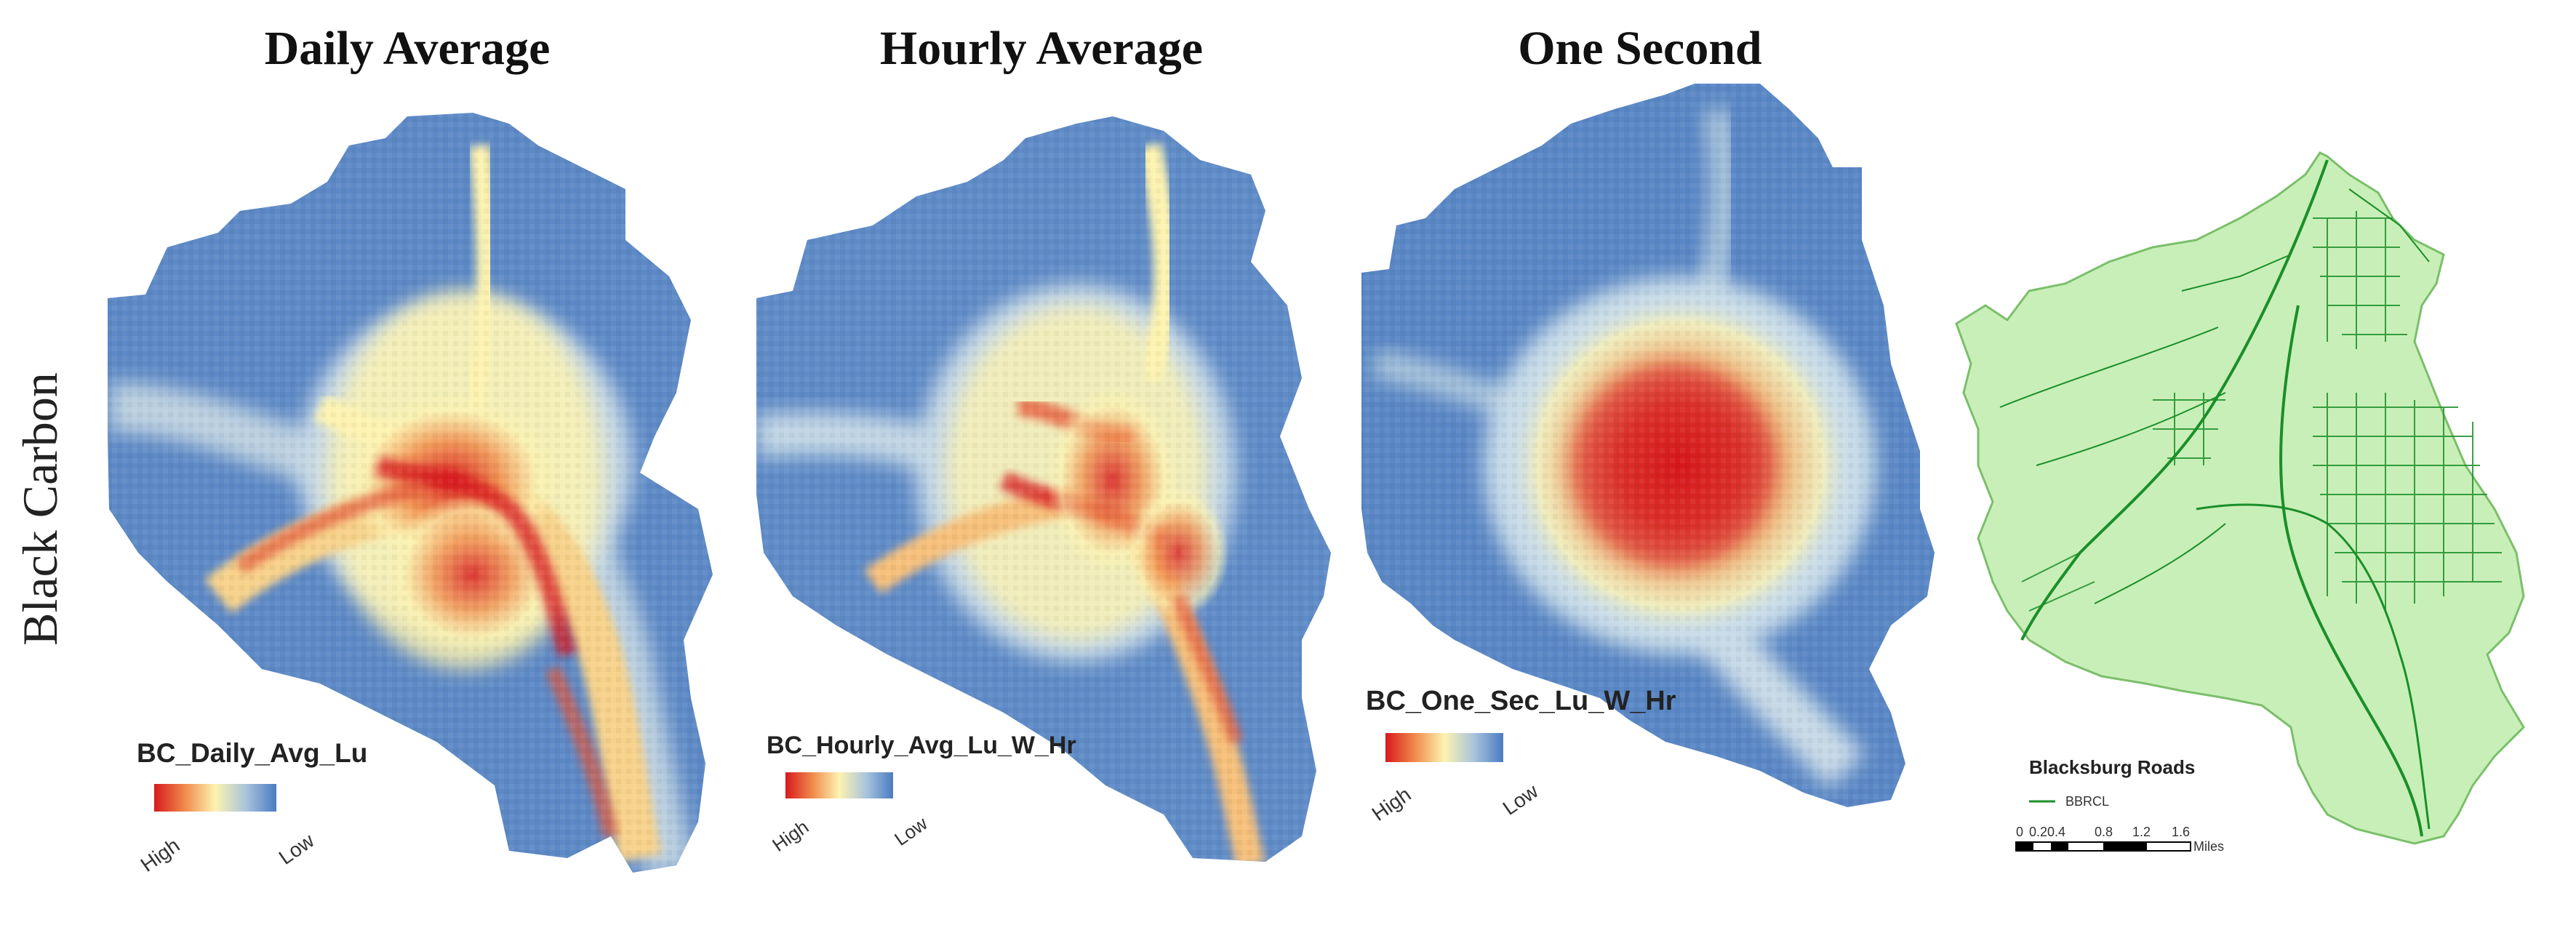 Image resolution: width=2576 pixels, height=941 pixels. I want to click on scale-tick-3: 1.2, so click(2141, 832).